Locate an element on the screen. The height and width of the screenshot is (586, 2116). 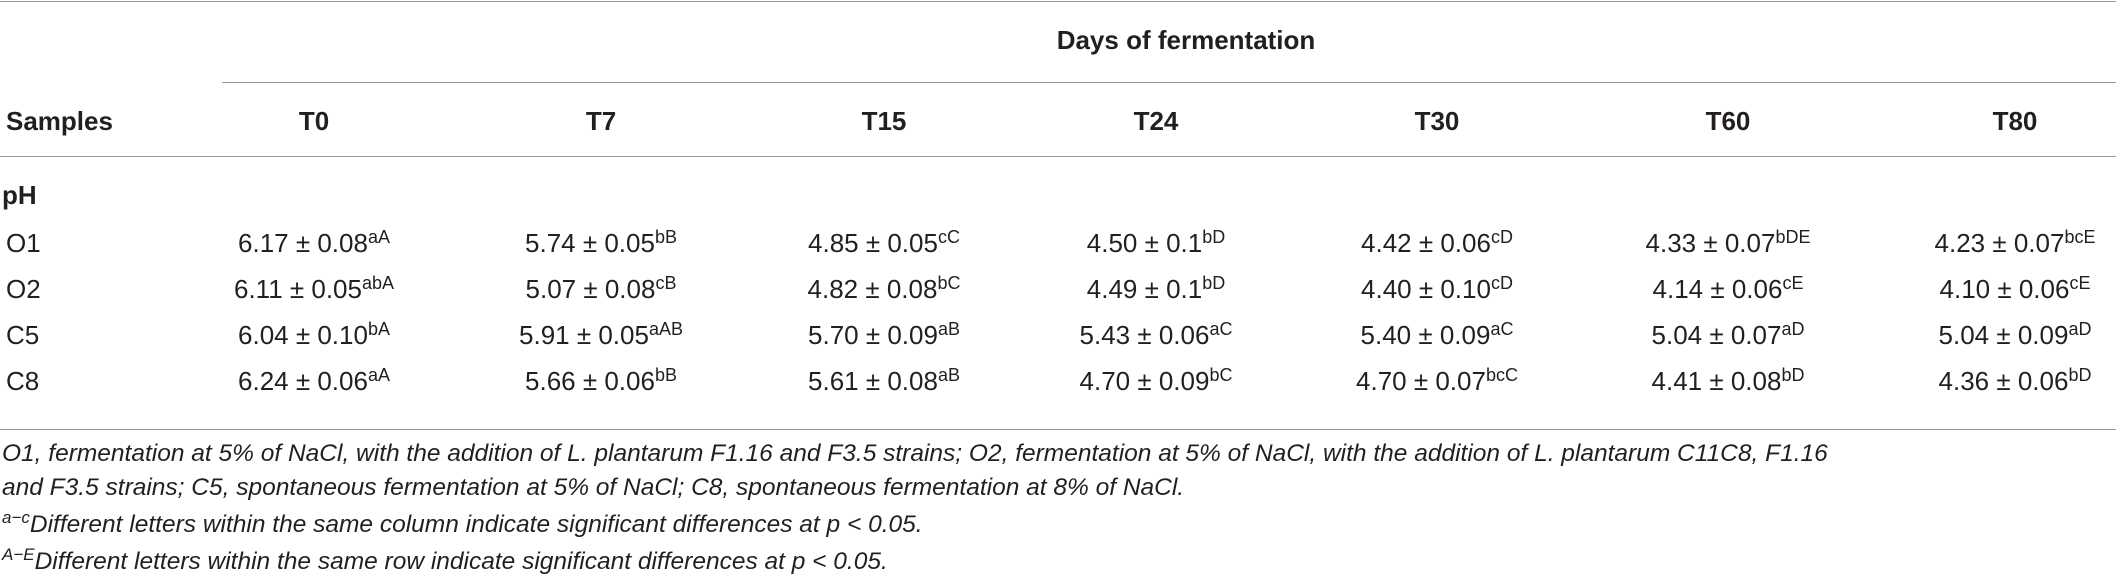
footnote-row-marker: A−E is located at coordinates (18, 554).